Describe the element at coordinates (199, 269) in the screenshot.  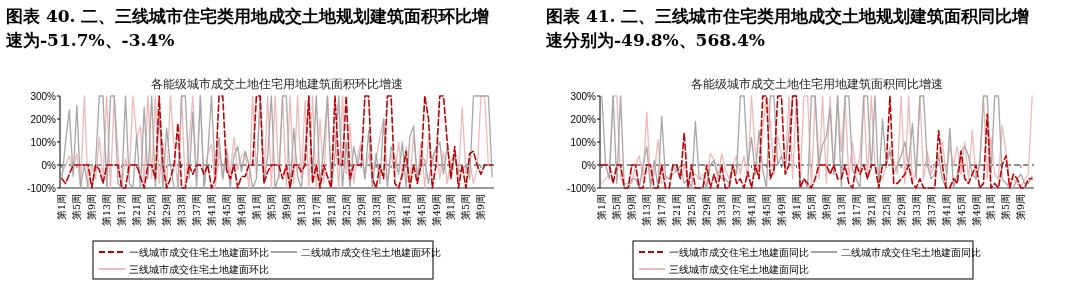
I see `legend-label: 三线城市成交住宅土地建面环比` at that location.